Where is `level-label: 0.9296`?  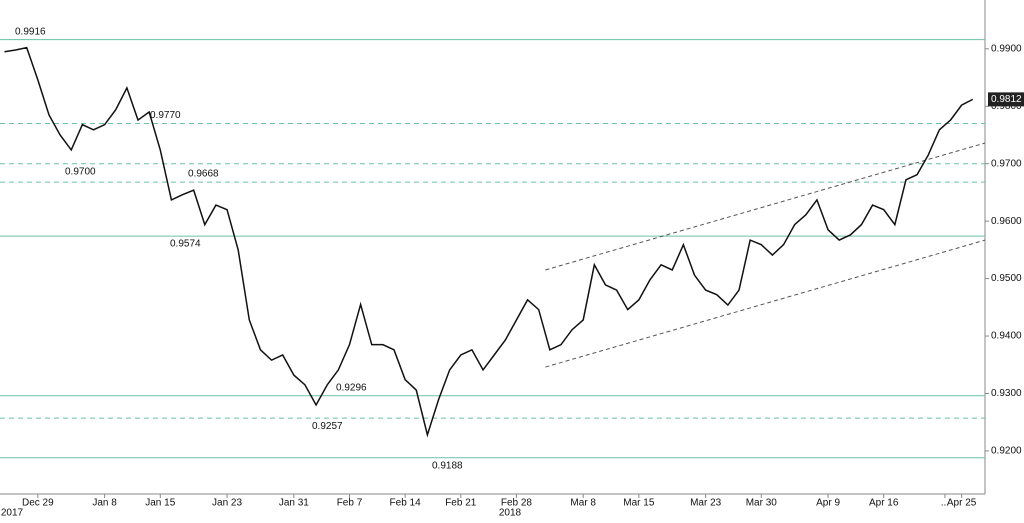
level-label: 0.9296 is located at coordinates (351, 387).